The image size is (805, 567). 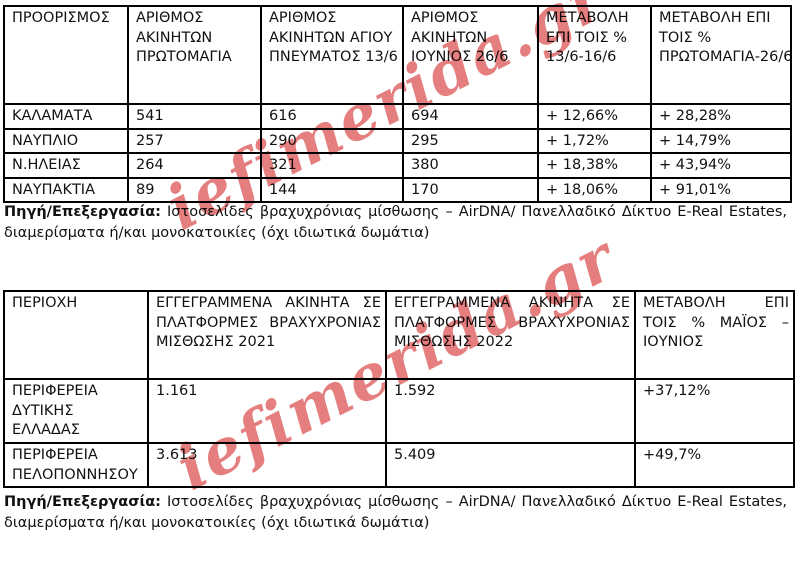 What do you see at coordinates (714, 335) in the screenshot?
I see `header-change-may-june: ΜΕΤΑΒΟΛΗ ΕΠΙ ΤΟΙΣ % ΜΑΪΟΣ – ΙΟΥΝΙΟΣ` at bounding box center [714, 335].